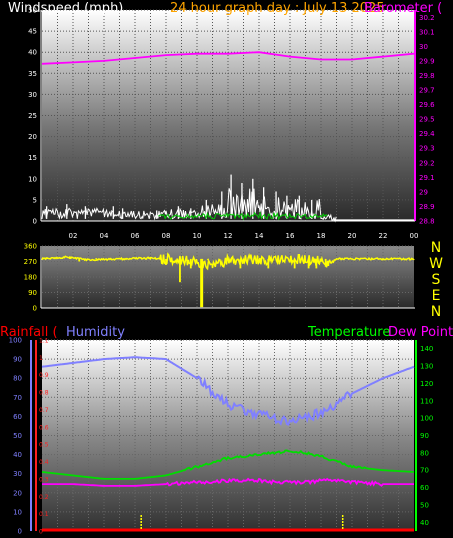  What do you see at coordinates (426, 401) in the screenshot?
I see `temperature-y-tick: 110` at bounding box center [426, 401].